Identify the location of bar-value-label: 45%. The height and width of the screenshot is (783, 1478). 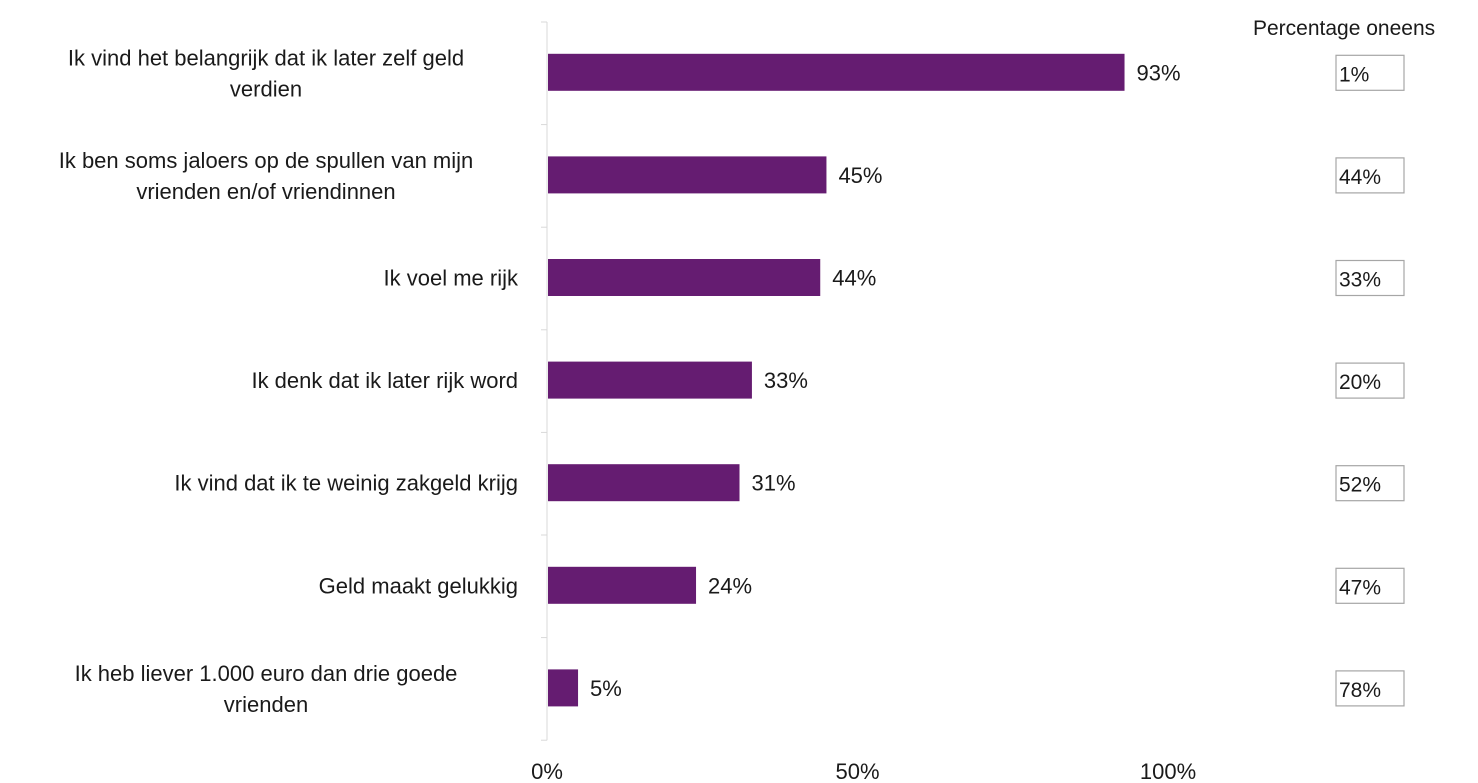
(860, 175).